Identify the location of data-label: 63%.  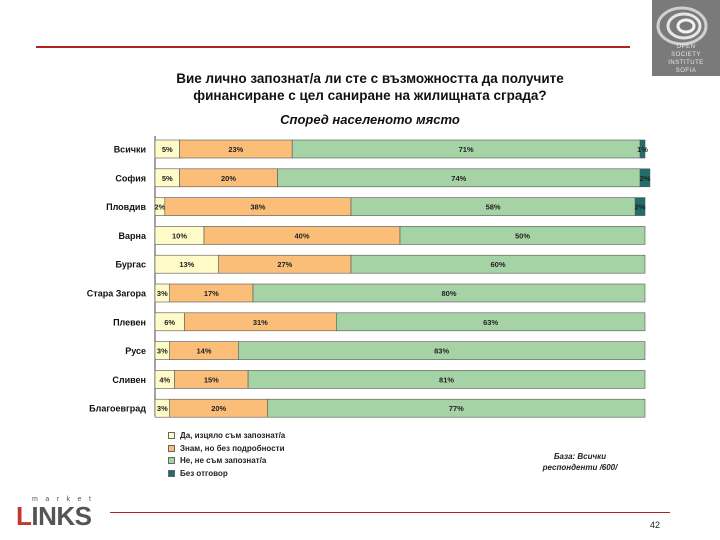
(490, 322).